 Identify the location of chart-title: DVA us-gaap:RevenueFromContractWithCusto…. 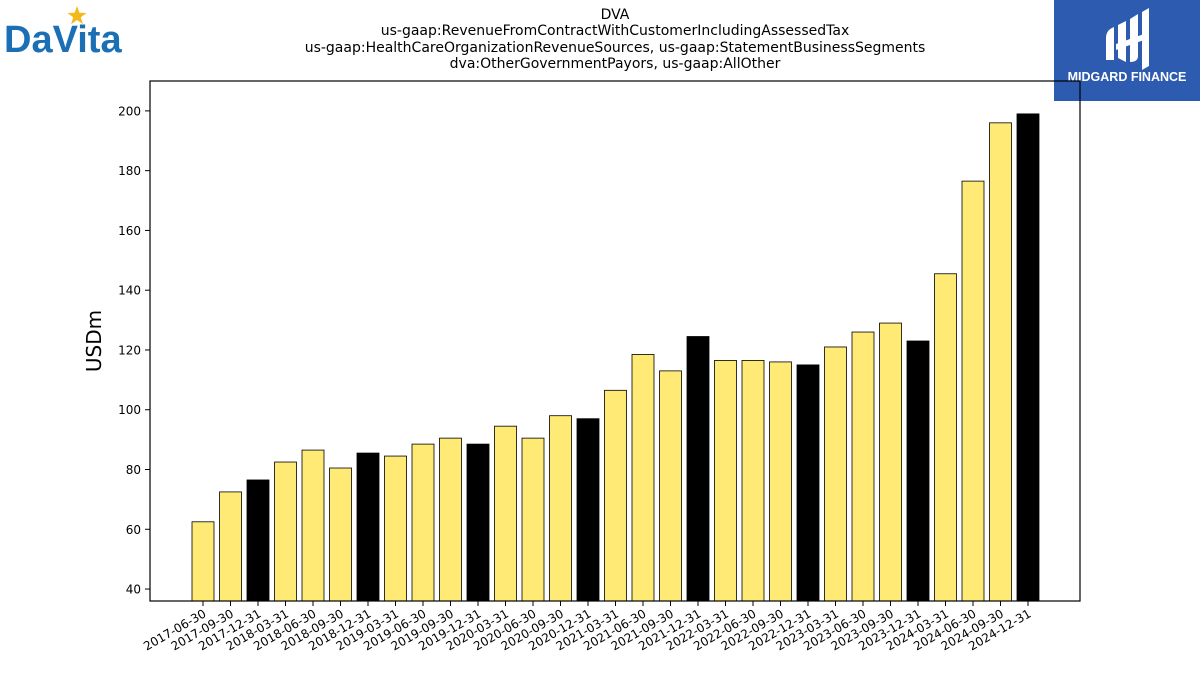
(615, 39).